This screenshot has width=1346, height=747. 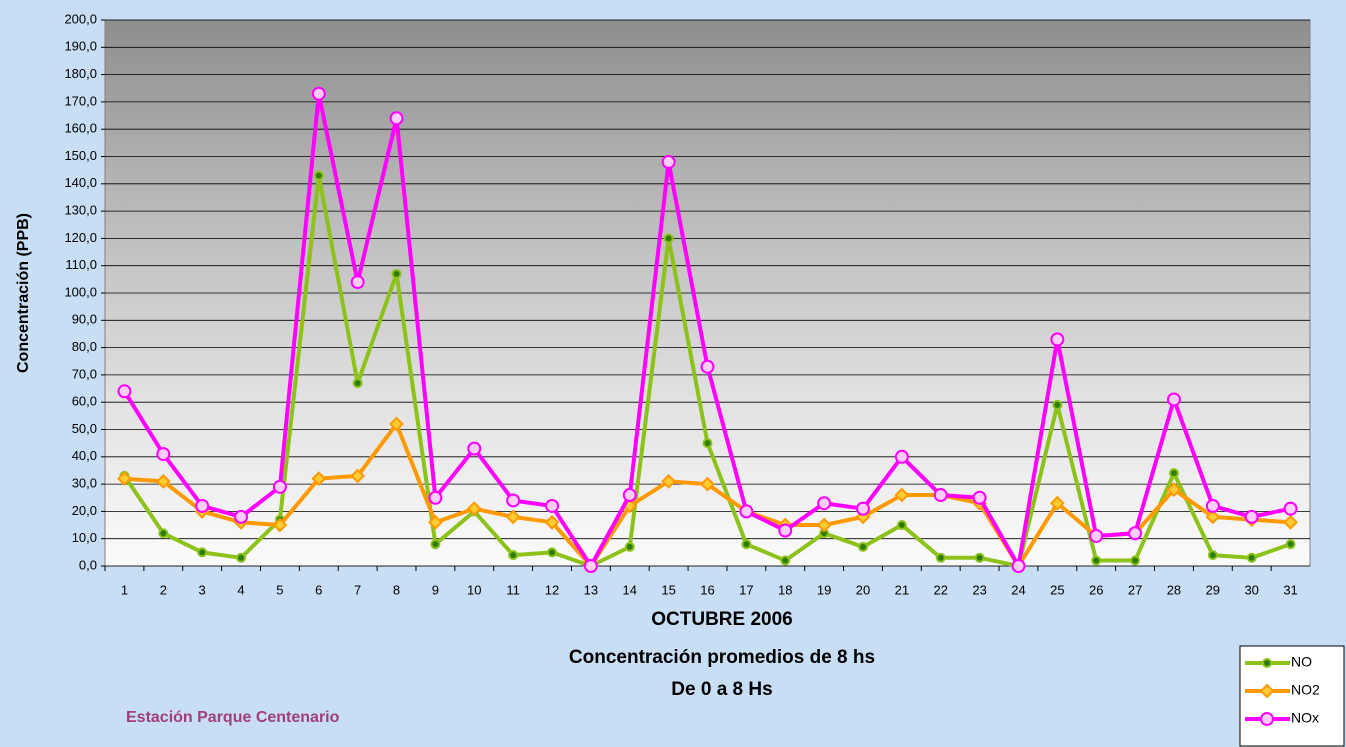 What do you see at coordinates (722, 657) in the screenshot?
I see `chart-subtitle: Concentración promedios de 8 hs` at bounding box center [722, 657].